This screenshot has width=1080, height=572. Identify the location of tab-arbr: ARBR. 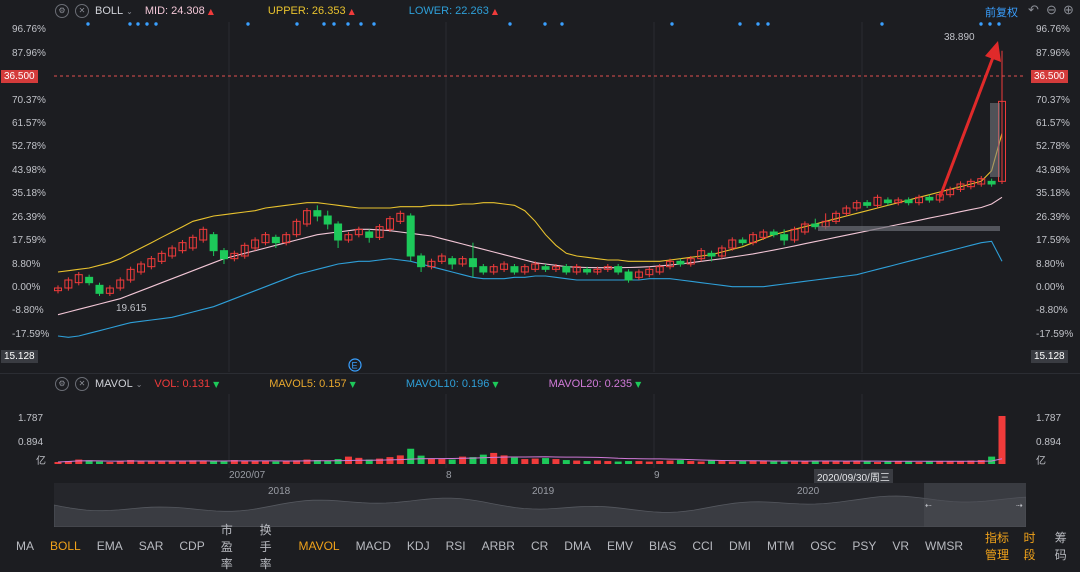
(498, 546).